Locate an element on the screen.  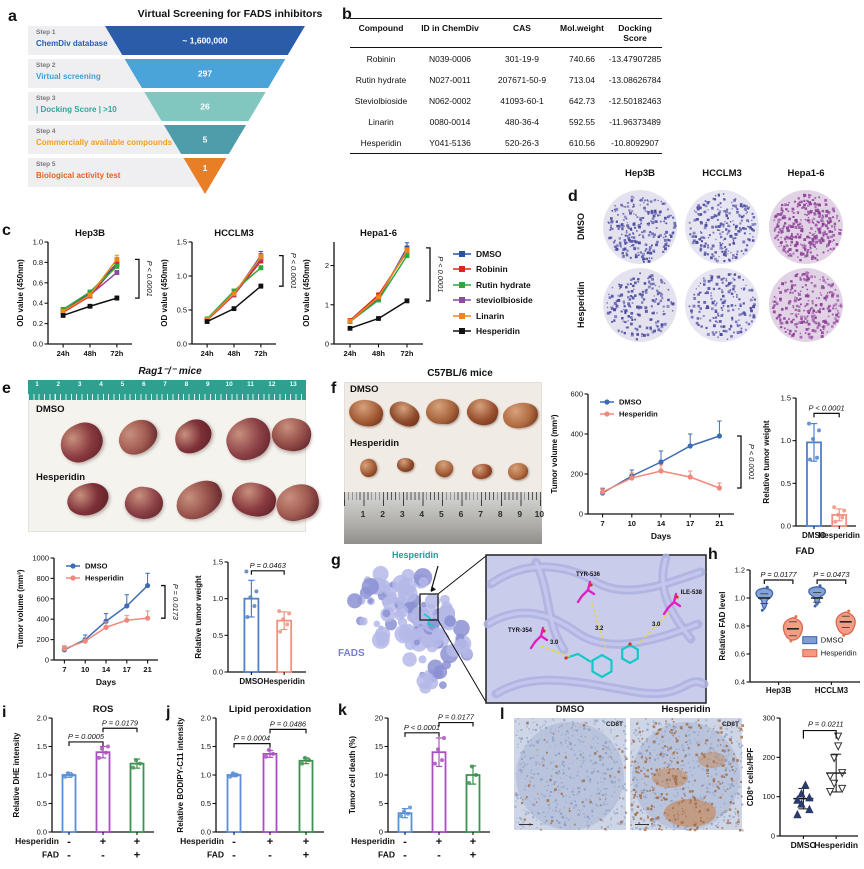
table-cell: -11.96373489 is located at coordinates (635, 121).